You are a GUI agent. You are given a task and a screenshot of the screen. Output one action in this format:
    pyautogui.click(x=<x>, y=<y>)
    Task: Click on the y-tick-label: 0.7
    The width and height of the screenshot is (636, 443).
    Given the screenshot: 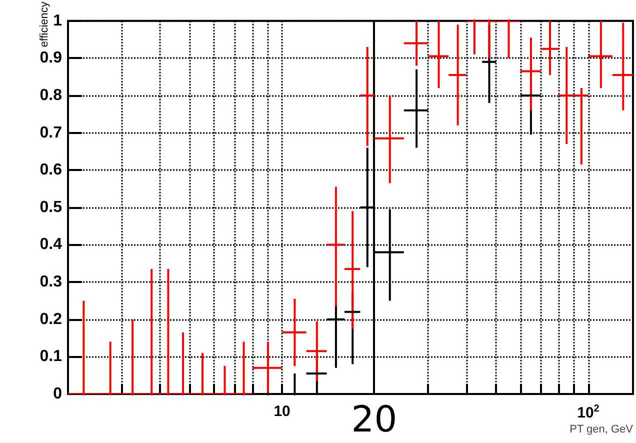 What is the action you would take?
    pyautogui.click(x=51, y=133)
    